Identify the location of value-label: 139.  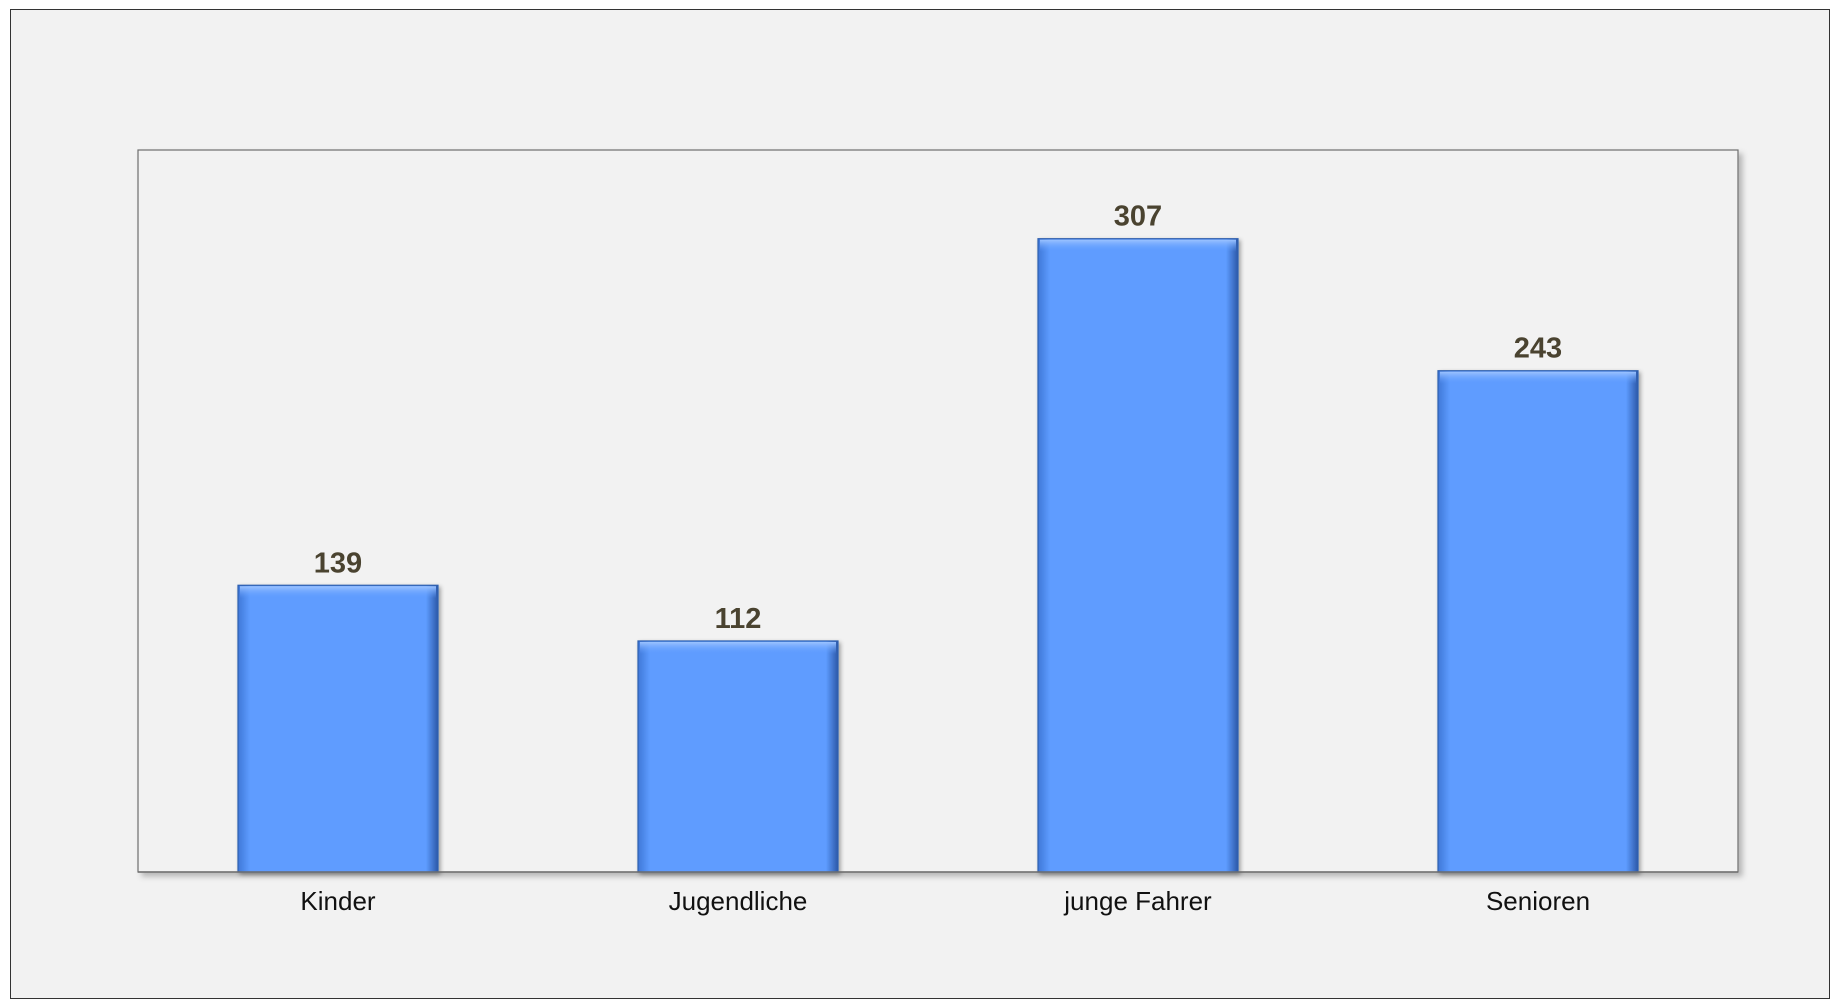
(338, 563).